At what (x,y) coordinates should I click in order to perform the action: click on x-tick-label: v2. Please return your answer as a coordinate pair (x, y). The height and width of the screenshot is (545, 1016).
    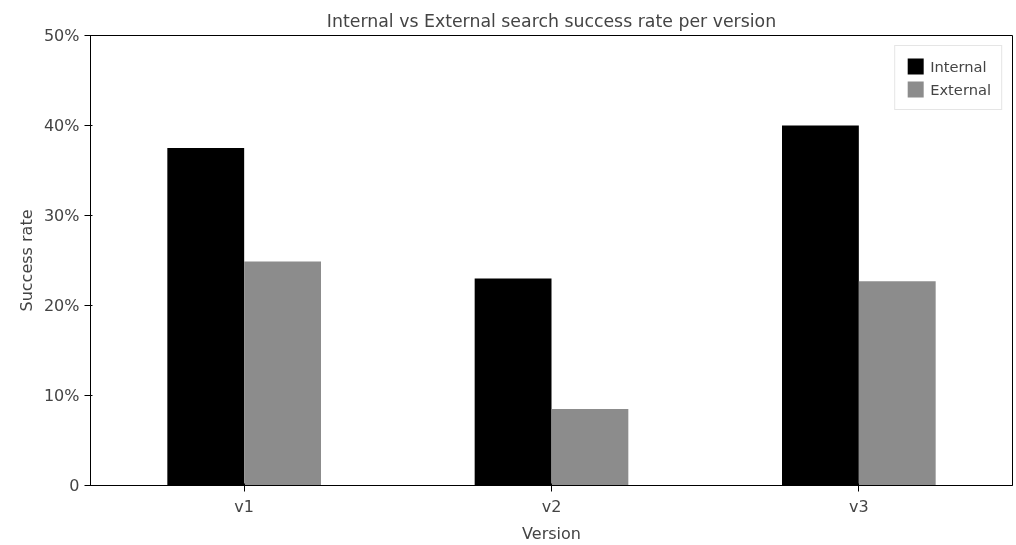
    Looking at the image, I should click on (551, 506).